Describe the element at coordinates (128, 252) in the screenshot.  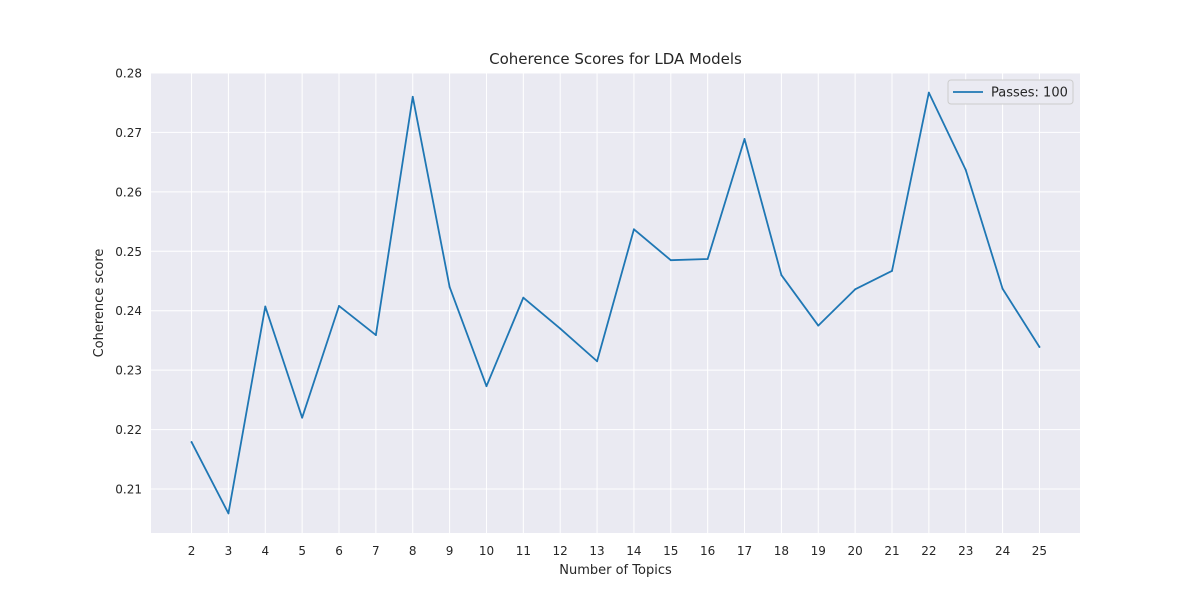
I see `y-tick-label: 0.25` at that location.